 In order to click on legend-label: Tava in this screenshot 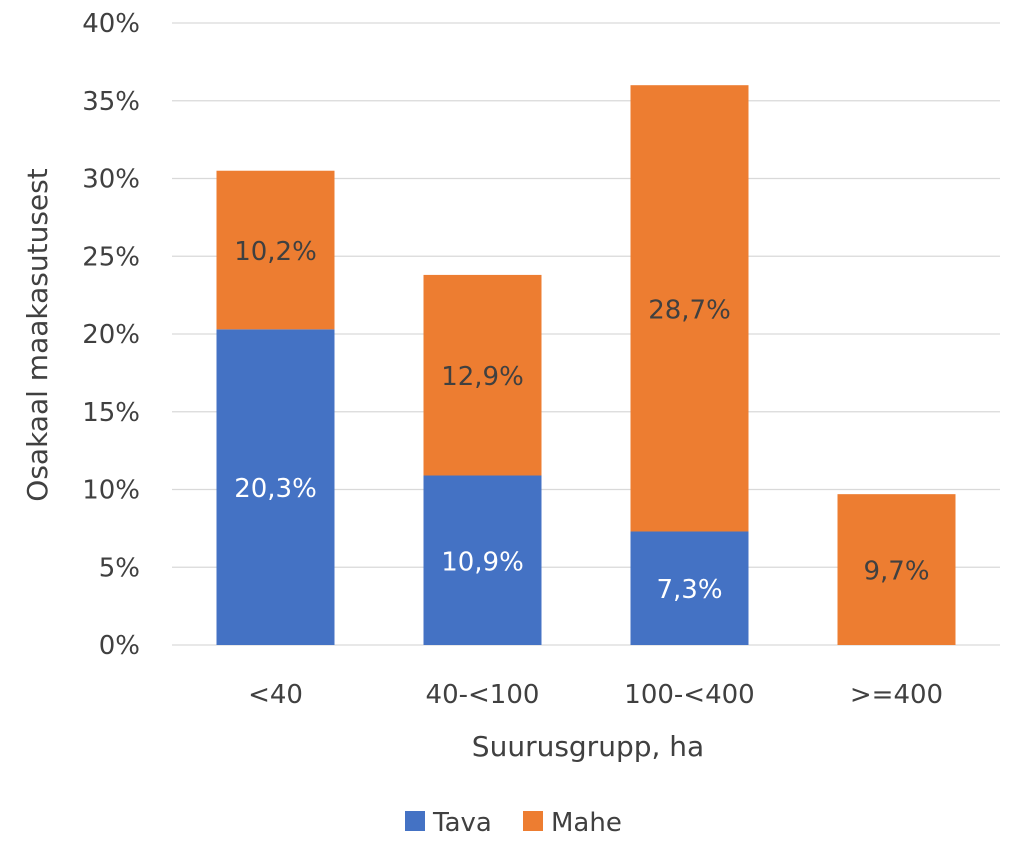, I will do `click(462, 823)`.